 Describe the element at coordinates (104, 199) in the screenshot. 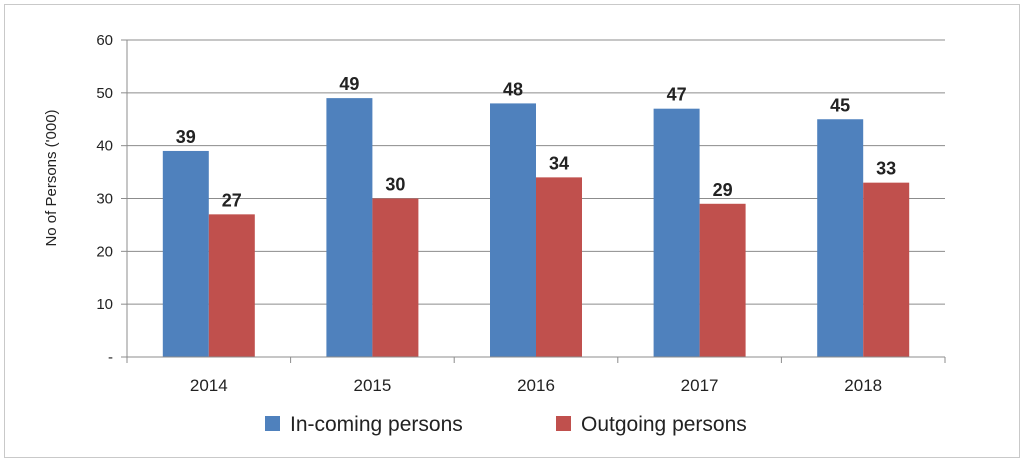

I see `y-tick-label: 30` at that location.